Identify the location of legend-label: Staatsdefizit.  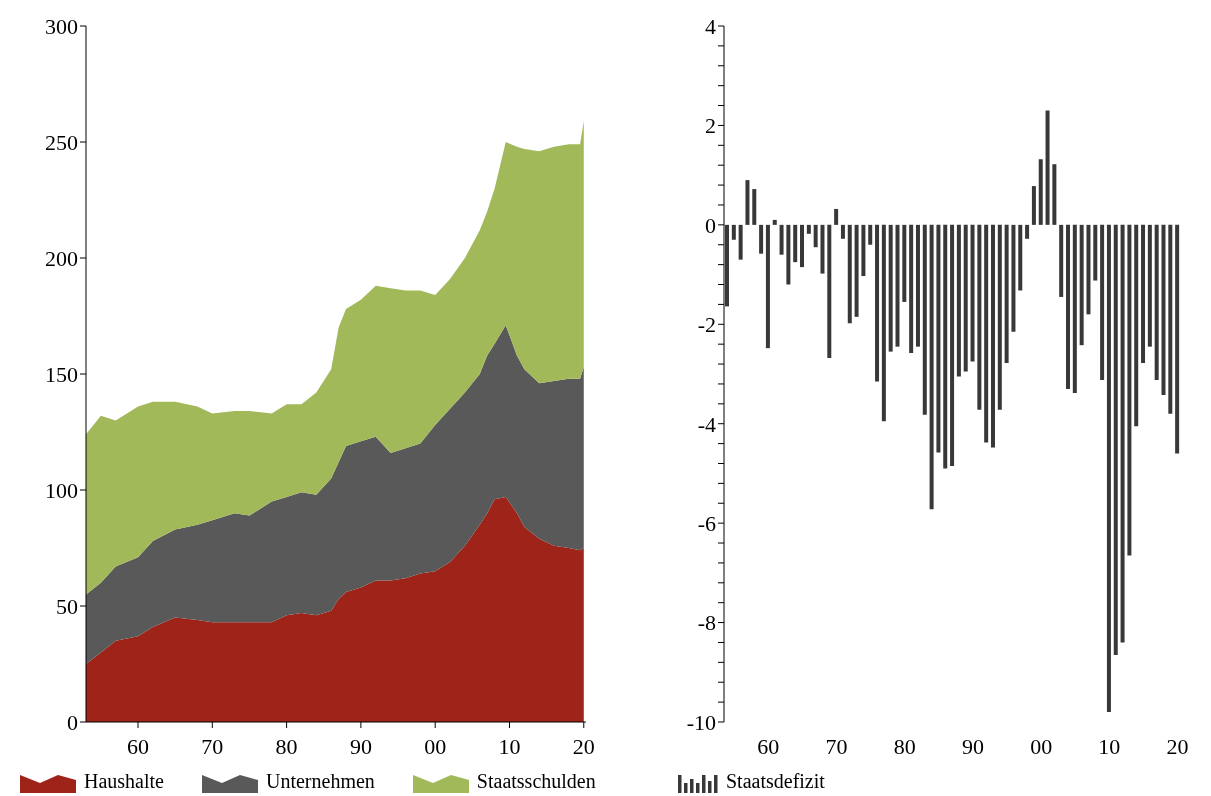
(775, 781).